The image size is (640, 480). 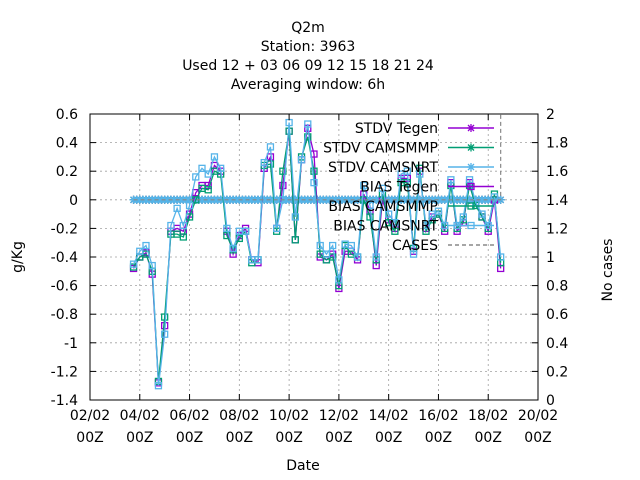 I want to click on legend-entry: BIAS CAMSMMP, so click(x=411, y=207).